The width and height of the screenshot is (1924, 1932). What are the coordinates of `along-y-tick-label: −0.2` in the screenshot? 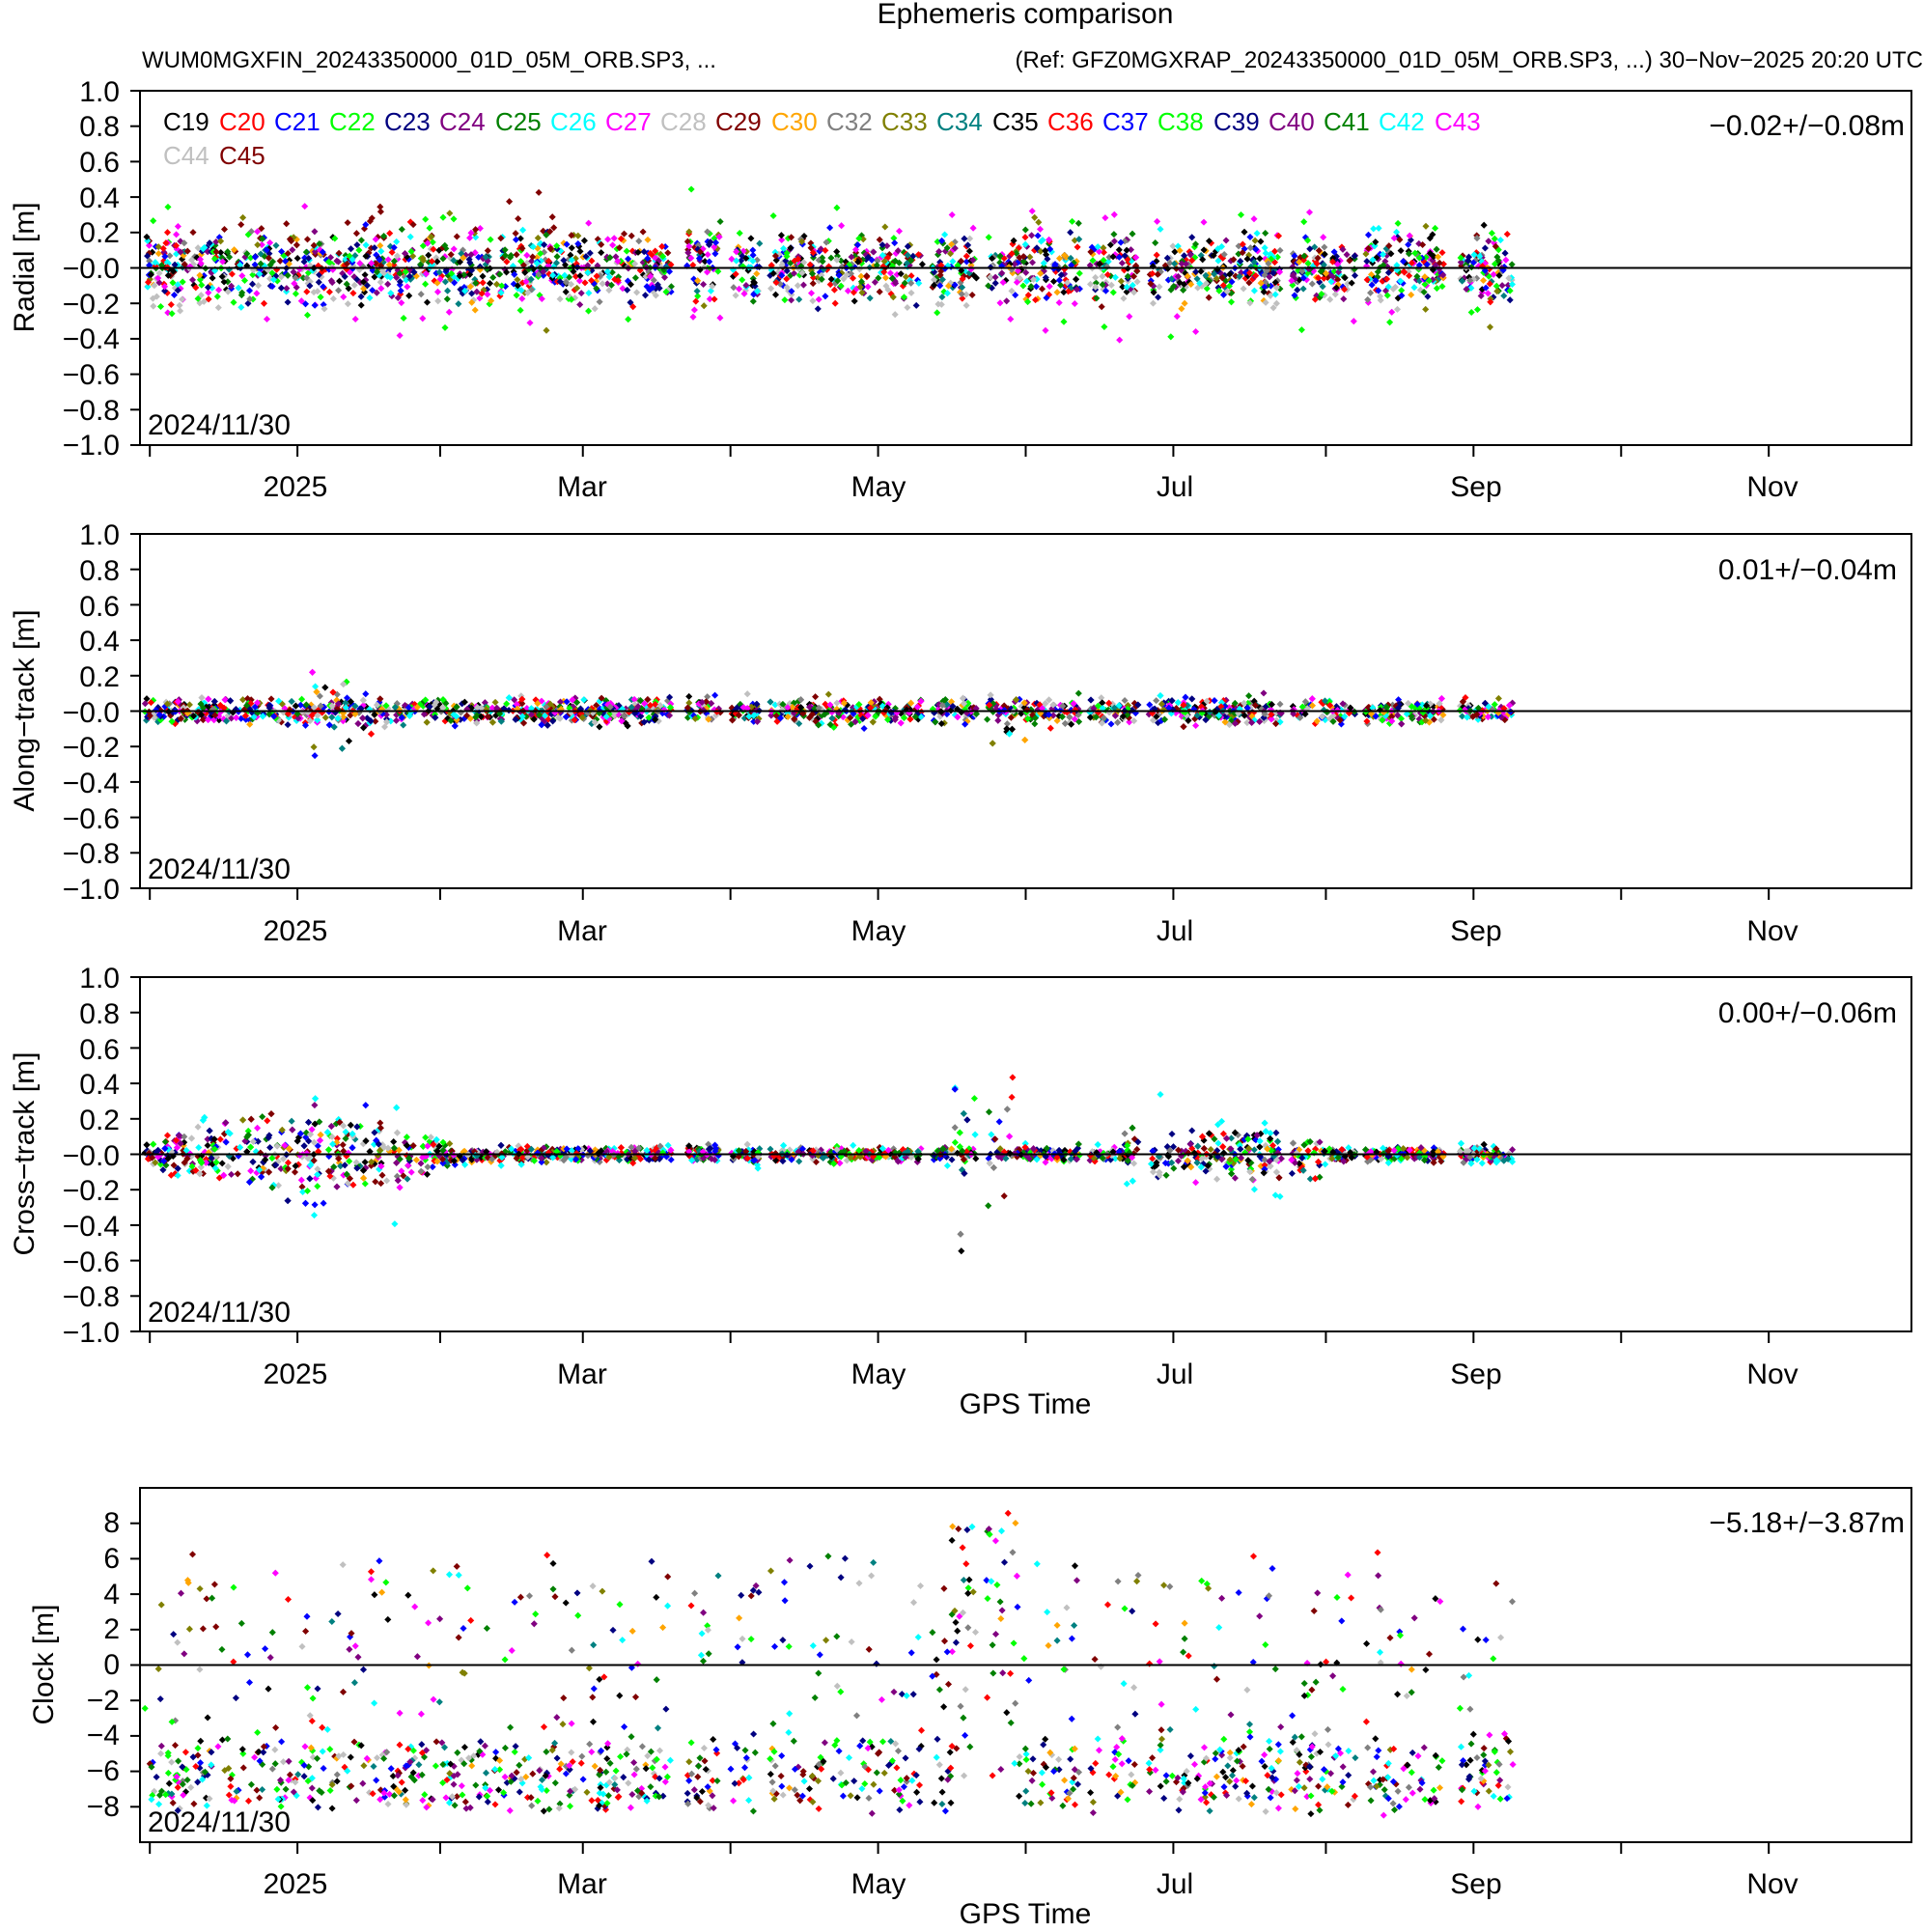 It's located at (91, 748).